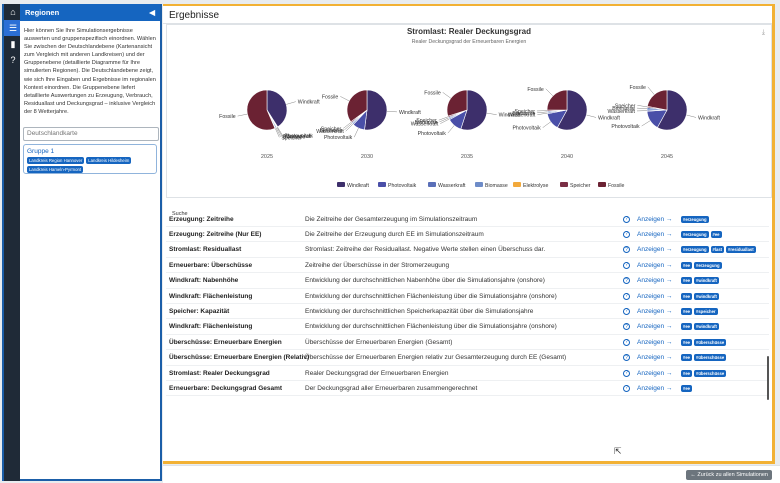  What do you see at coordinates (91, 133) in the screenshot?
I see `map-input` at bounding box center [91, 133].